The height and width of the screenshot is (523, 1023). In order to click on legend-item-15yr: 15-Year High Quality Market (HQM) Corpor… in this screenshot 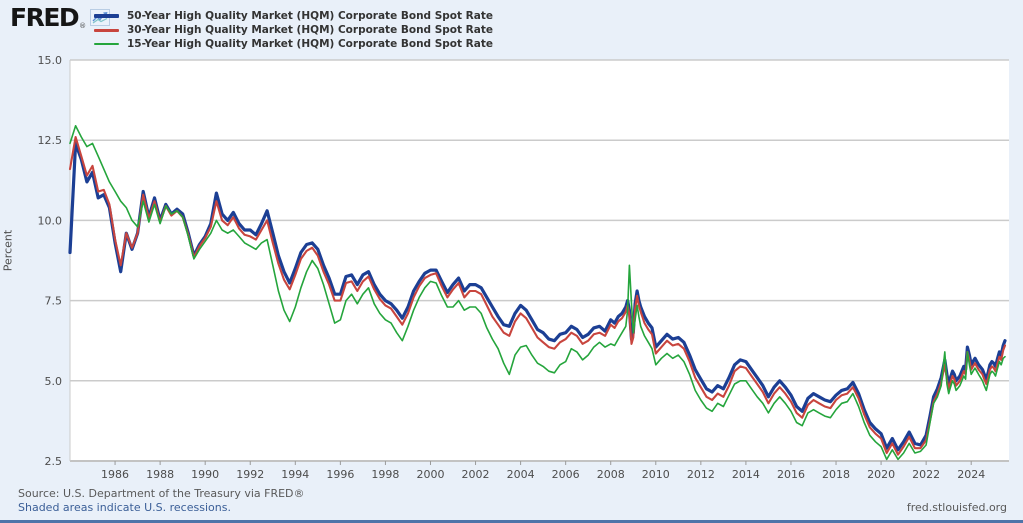, I will do `click(293, 44)`.